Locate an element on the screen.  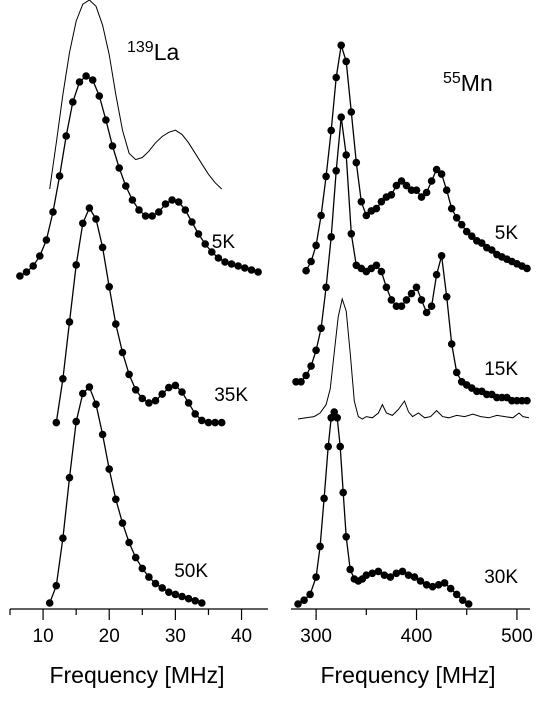
mn-series-30k is located at coordinates (383, 508).